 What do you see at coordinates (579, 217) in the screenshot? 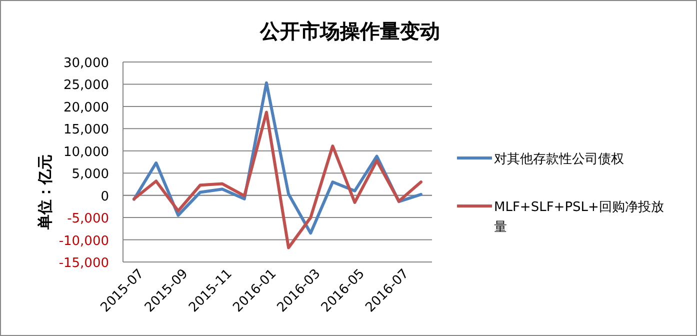
I see `legend-label: MLF+SLF+PSL+回购净投放量` at bounding box center [579, 217].